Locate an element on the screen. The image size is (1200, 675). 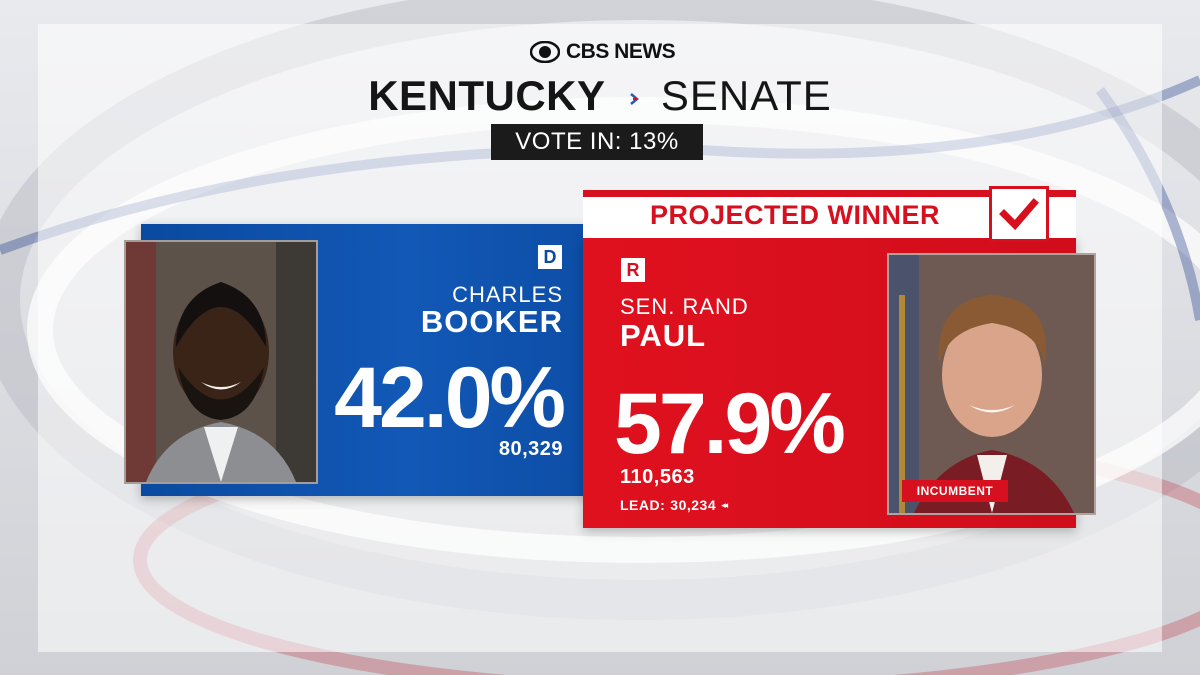
dem-portrait-image is located at coordinates (221, 362).